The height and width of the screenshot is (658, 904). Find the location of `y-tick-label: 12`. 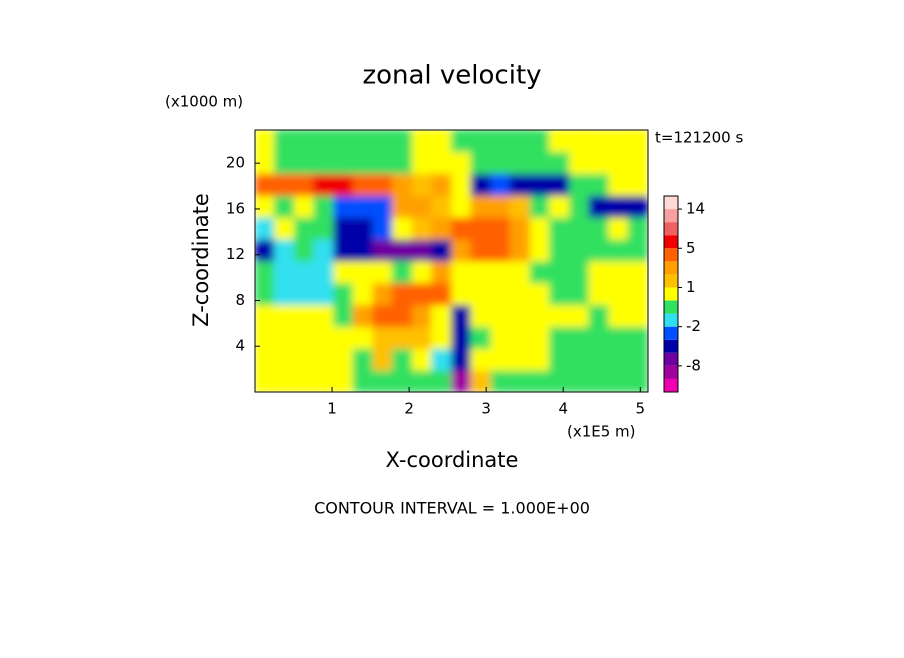

y-tick-label: 12 is located at coordinates (235, 254).